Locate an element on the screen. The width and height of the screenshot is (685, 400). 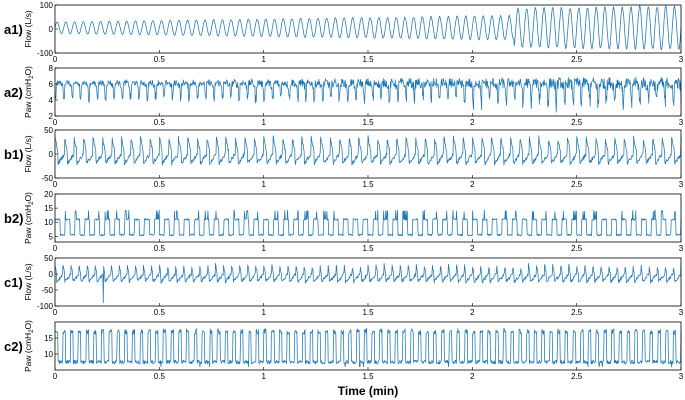
y-tick-label: 5 is located at coordinates (51, 236).